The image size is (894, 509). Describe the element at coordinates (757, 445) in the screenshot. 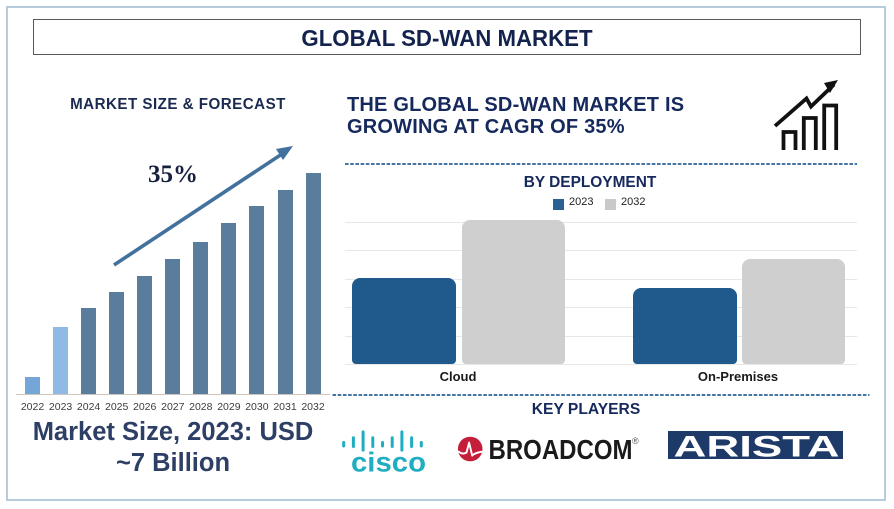

I see `svg-text: ARISTA` at that location.